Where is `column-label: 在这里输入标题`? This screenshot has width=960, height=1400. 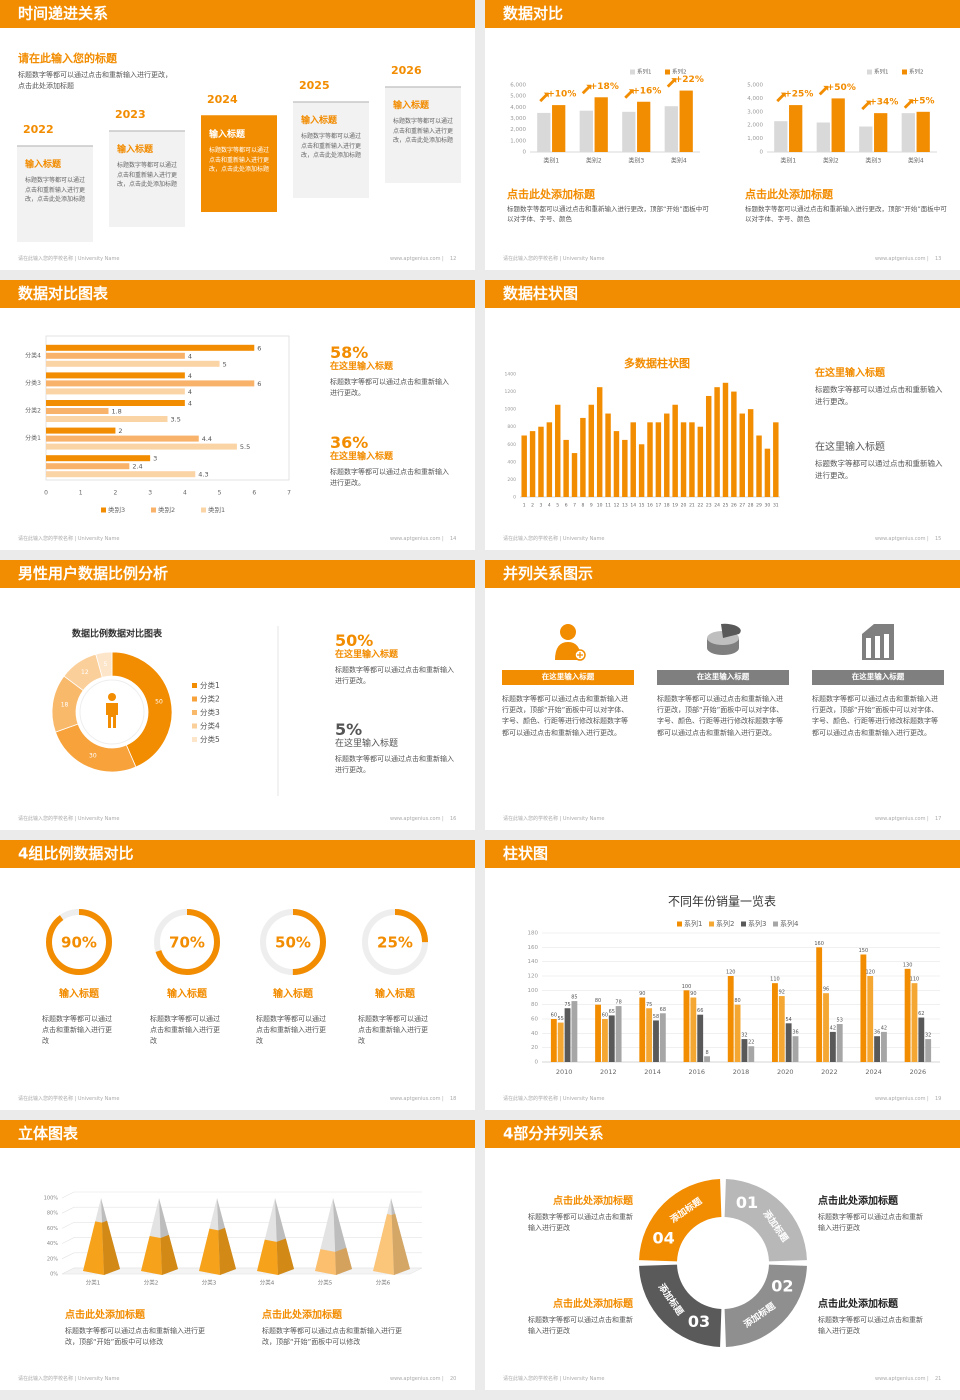
column-label: 在这里输入标题 is located at coordinates (723, 676).